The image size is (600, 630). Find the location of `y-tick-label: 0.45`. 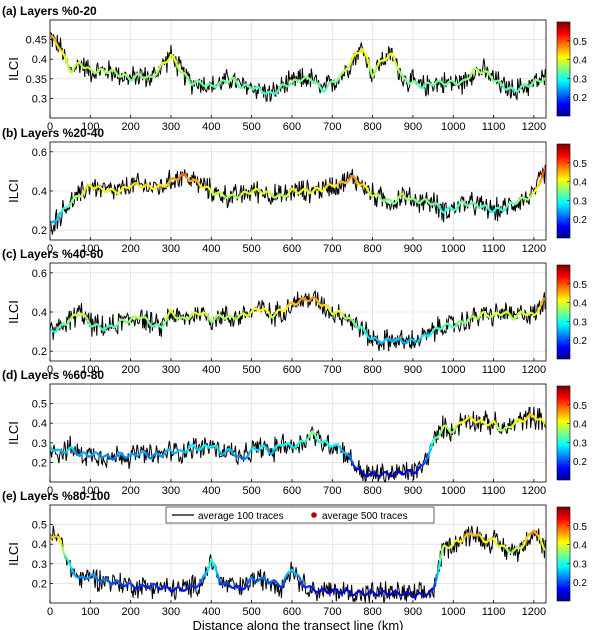

y-tick-label: 0.45 is located at coordinates (36, 41).